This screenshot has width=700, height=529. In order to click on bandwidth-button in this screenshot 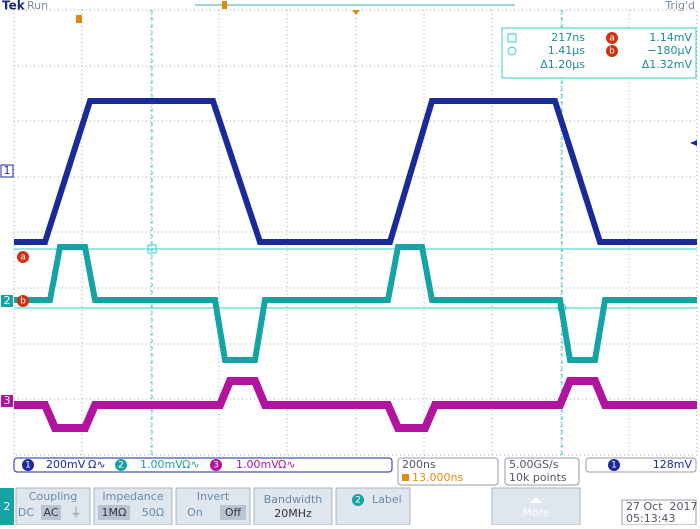, I will do `click(293, 506)`.